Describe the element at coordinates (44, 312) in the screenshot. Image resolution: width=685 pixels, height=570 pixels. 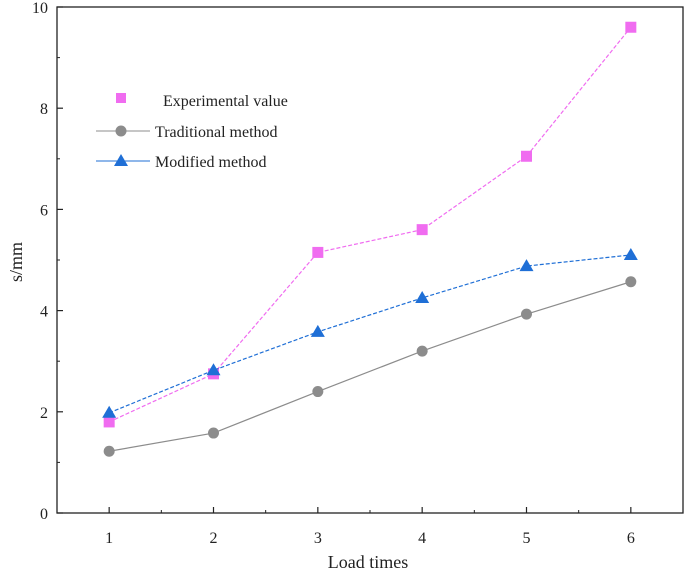
I see `y-tick-label: 4` at that location.